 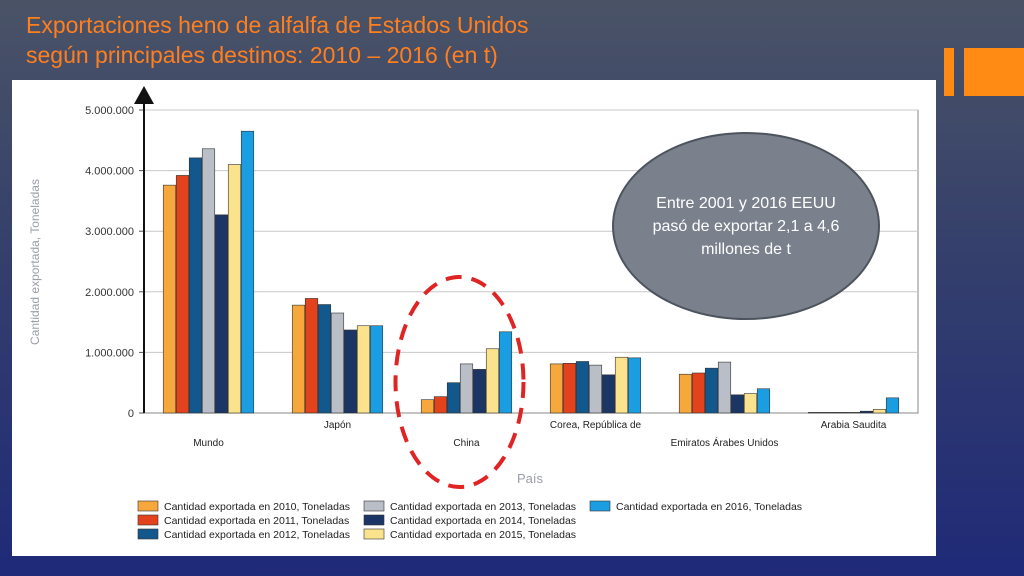 I want to click on x-tick-label: Emiratos Árabes Unidos, so click(x=725, y=442).